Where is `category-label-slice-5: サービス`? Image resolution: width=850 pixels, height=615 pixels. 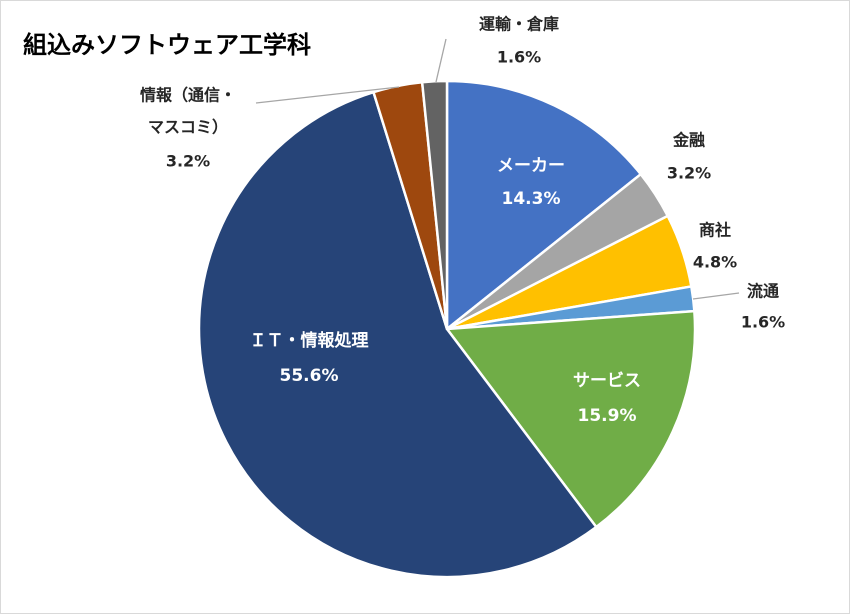 category-label-slice-5: サービス is located at coordinates (607, 381).